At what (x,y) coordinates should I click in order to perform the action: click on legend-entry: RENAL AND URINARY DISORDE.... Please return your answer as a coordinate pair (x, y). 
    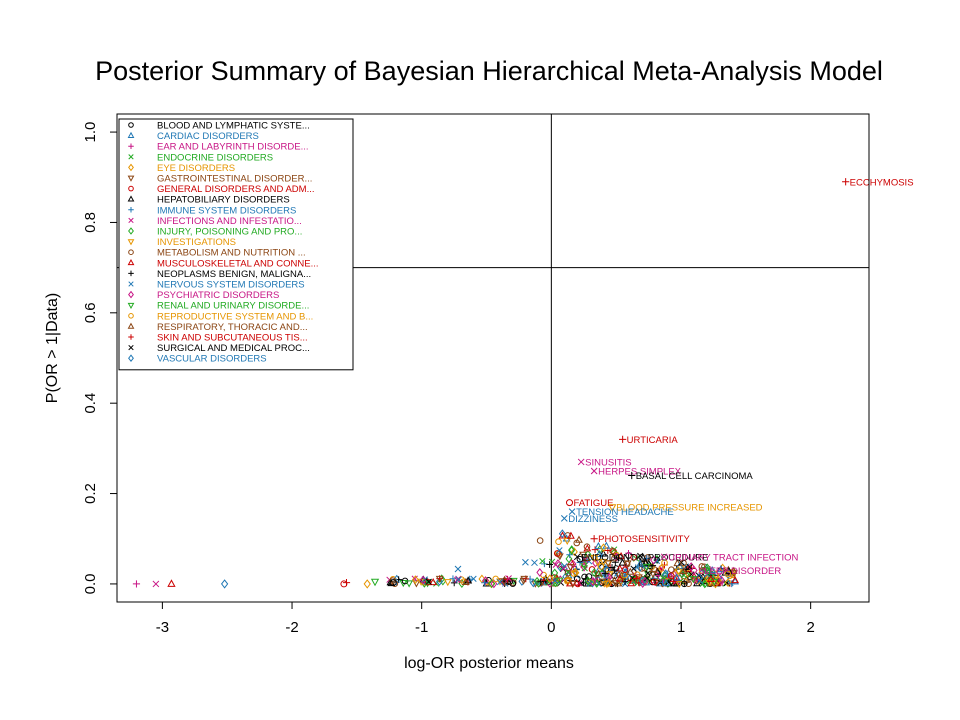
    Looking at the image, I should click on (233, 306).